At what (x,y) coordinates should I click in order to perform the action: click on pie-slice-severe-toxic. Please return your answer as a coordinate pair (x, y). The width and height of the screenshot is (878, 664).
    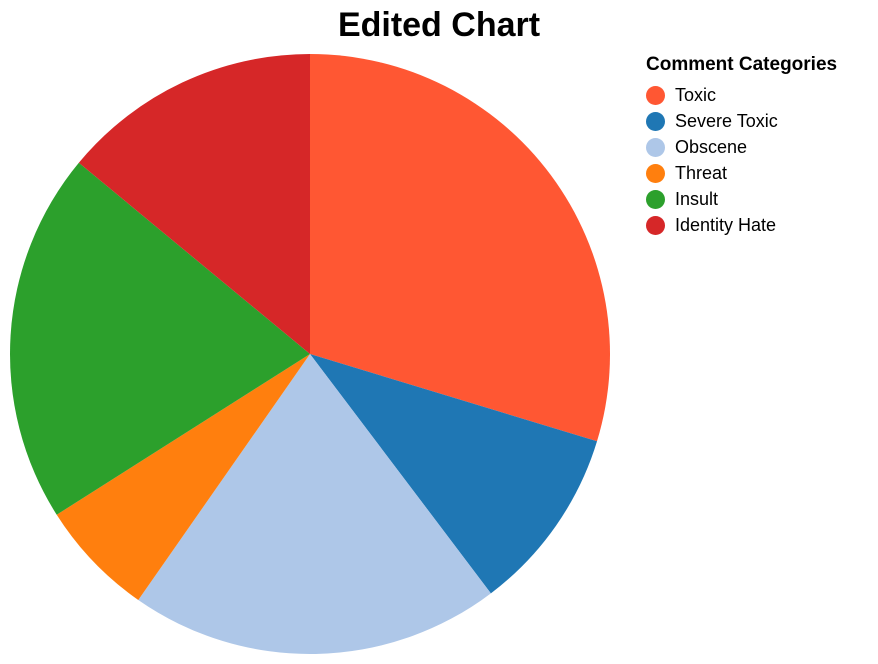
    Looking at the image, I should click on (454, 474).